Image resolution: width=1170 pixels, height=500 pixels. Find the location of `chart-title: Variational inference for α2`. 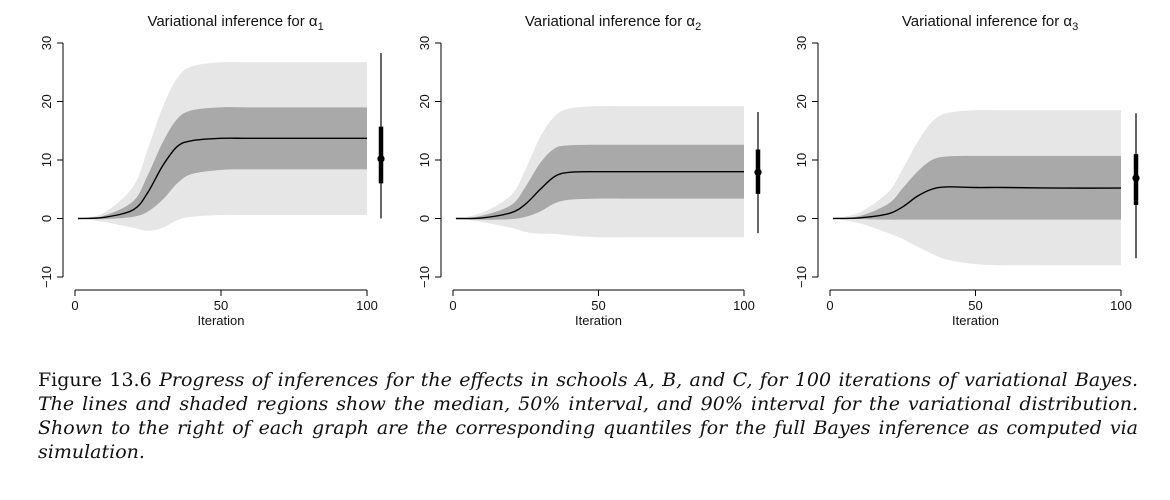

chart-title: Variational inference for α2 is located at coordinates (613, 23).